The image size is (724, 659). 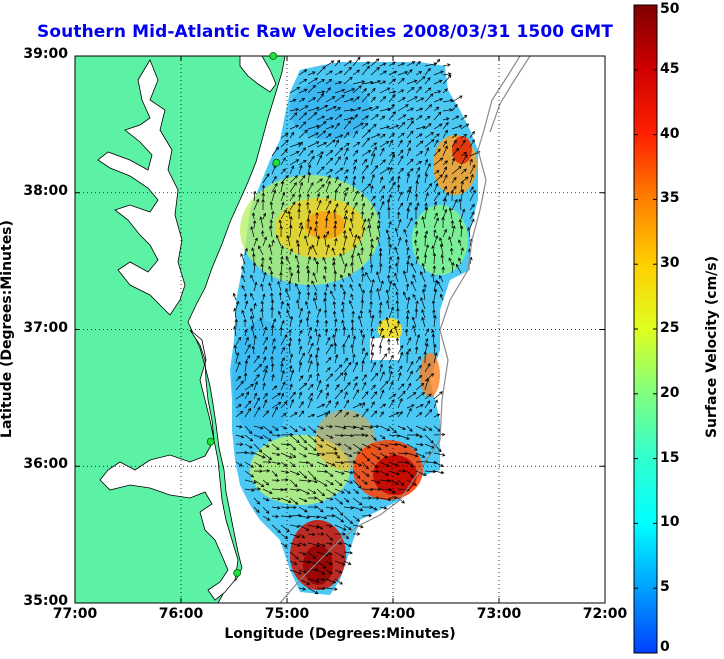 What do you see at coordinates (670, 263) in the screenshot?
I see `colorbar-tick-label: 30` at bounding box center [670, 263].